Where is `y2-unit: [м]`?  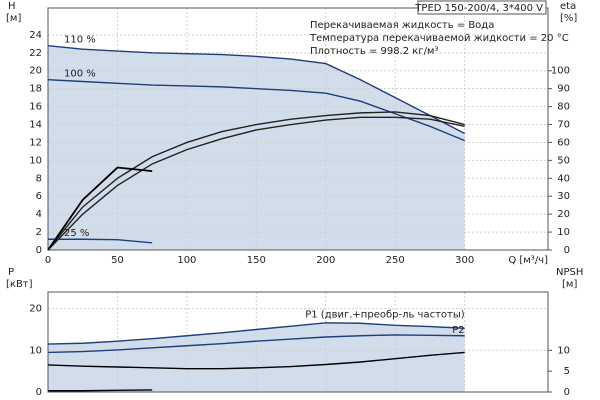 y2-unit: [м] is located at coordinates (569, 284).